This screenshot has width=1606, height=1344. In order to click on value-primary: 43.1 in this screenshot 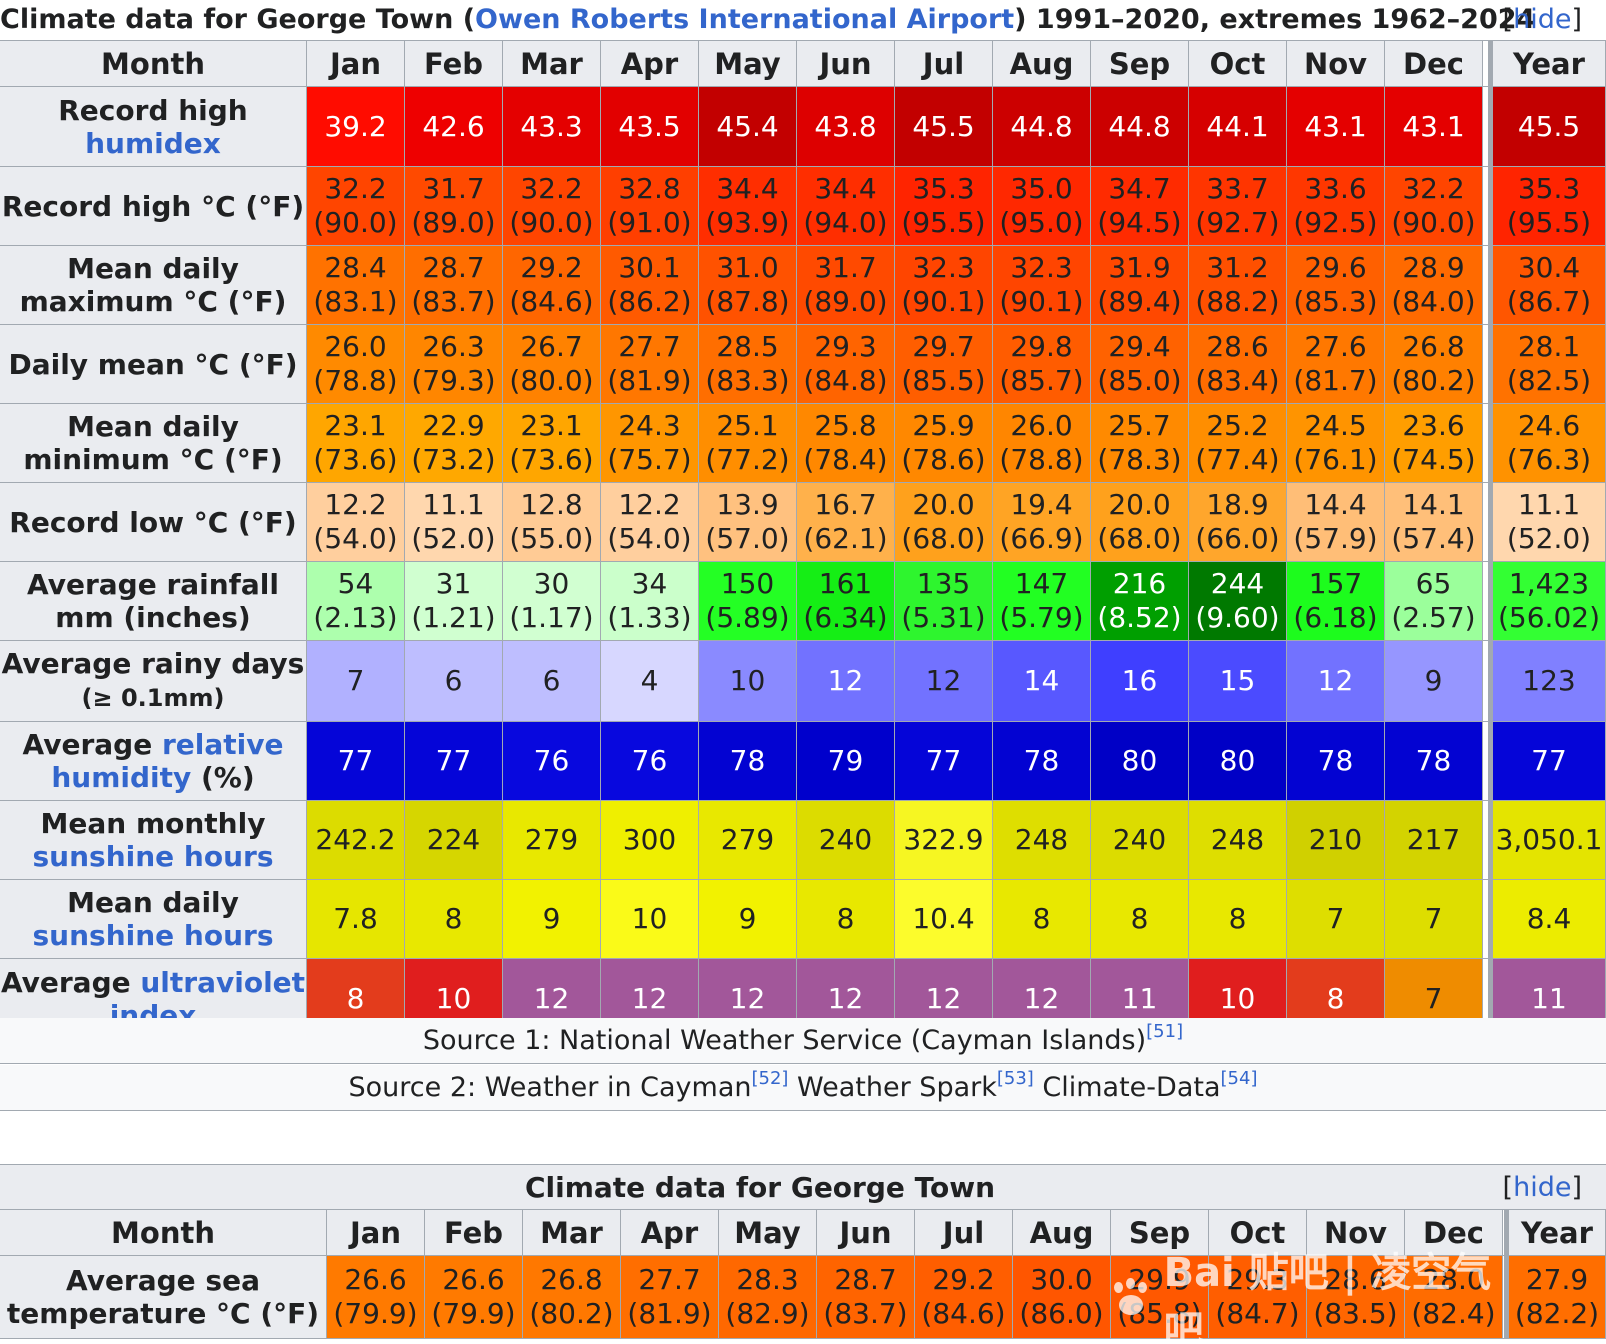, I will do `click(1335, 126)`.